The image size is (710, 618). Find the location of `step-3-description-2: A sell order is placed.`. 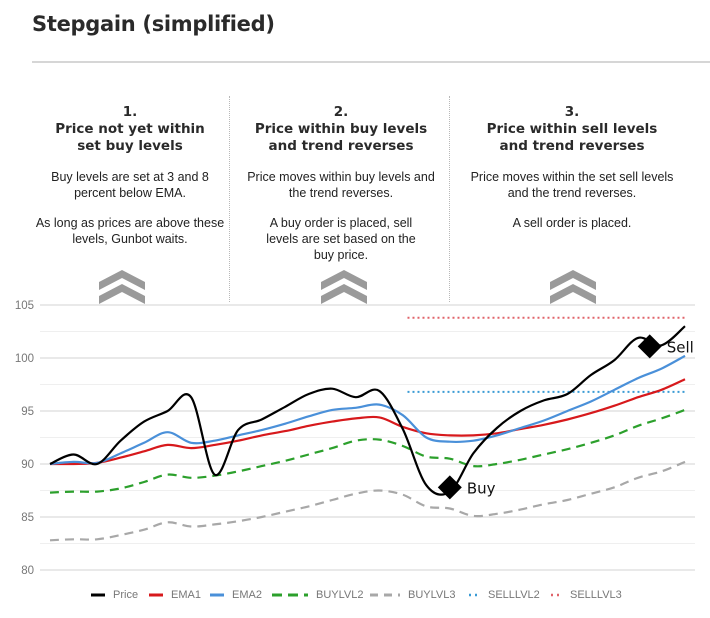

step-3-description-2: A sell order is placed. is located at coordinates (572, 223).